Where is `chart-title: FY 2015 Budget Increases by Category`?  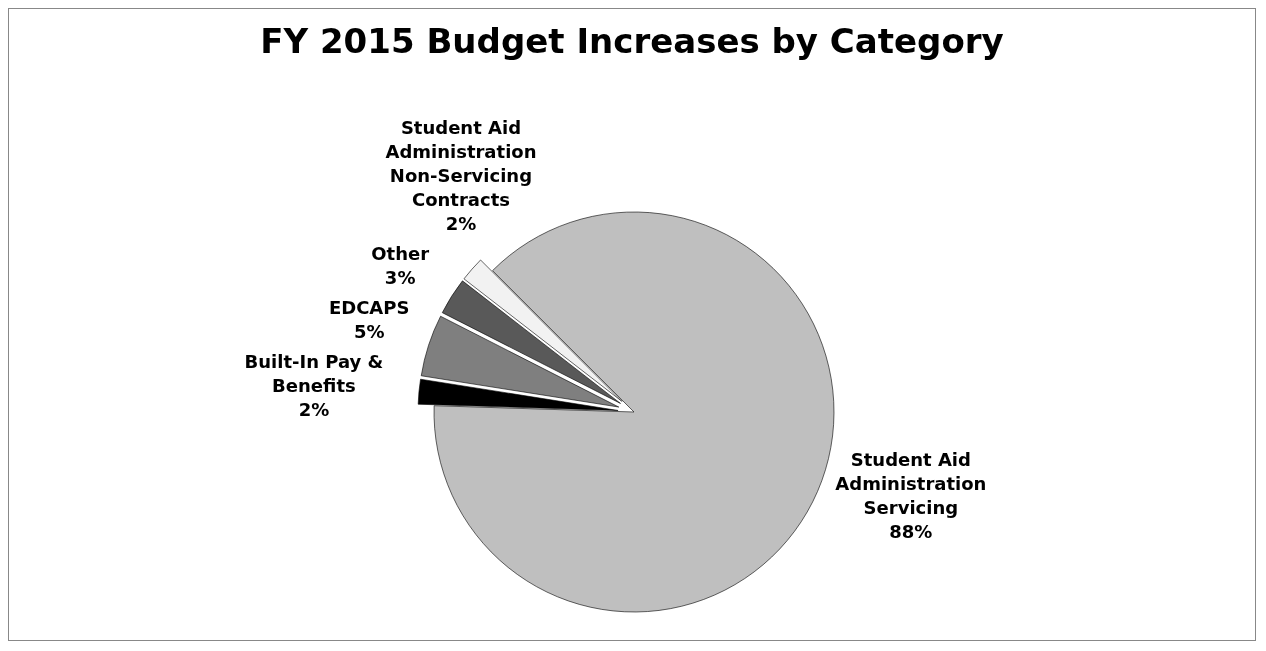
chart-title: FY 2015 Budget Increases by Category is located at coordinates (632, 41).